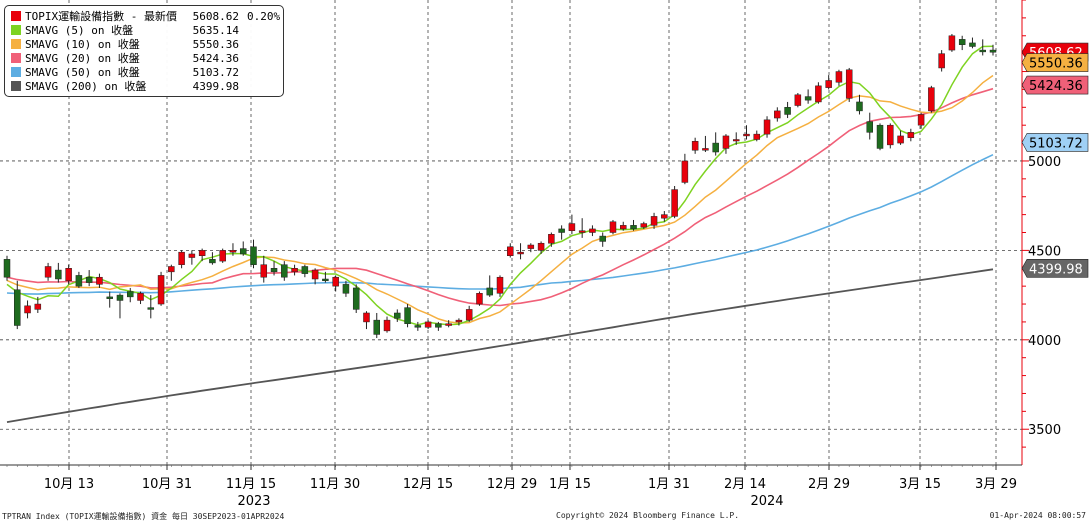 This screenshot has width=1090, height=523. What do you see at coordinates (1044, 162) in the screenshot?
I see `y-tick-label: 5000` at bounding box center [1044, 162].